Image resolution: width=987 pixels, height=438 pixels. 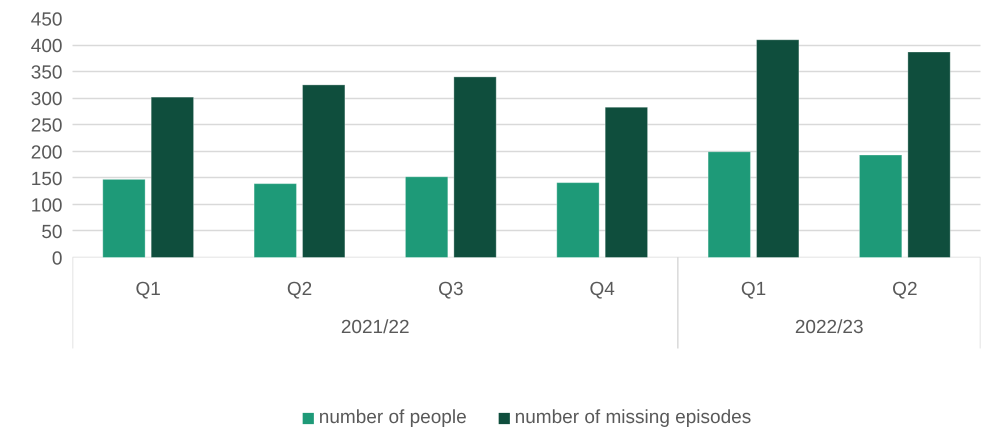 What do you see at coordinates (46, 20) in the screenshot?
I see `y-tick-label: 450` at bounding box center [46, 20].